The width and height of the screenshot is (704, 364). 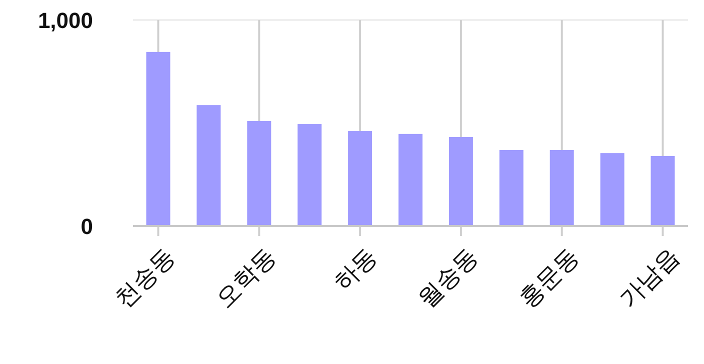 What do you see at coordinates (65, 20) in the screenshot?
I see `y-tick-label: 1,000` at bounding box center [65, 20].